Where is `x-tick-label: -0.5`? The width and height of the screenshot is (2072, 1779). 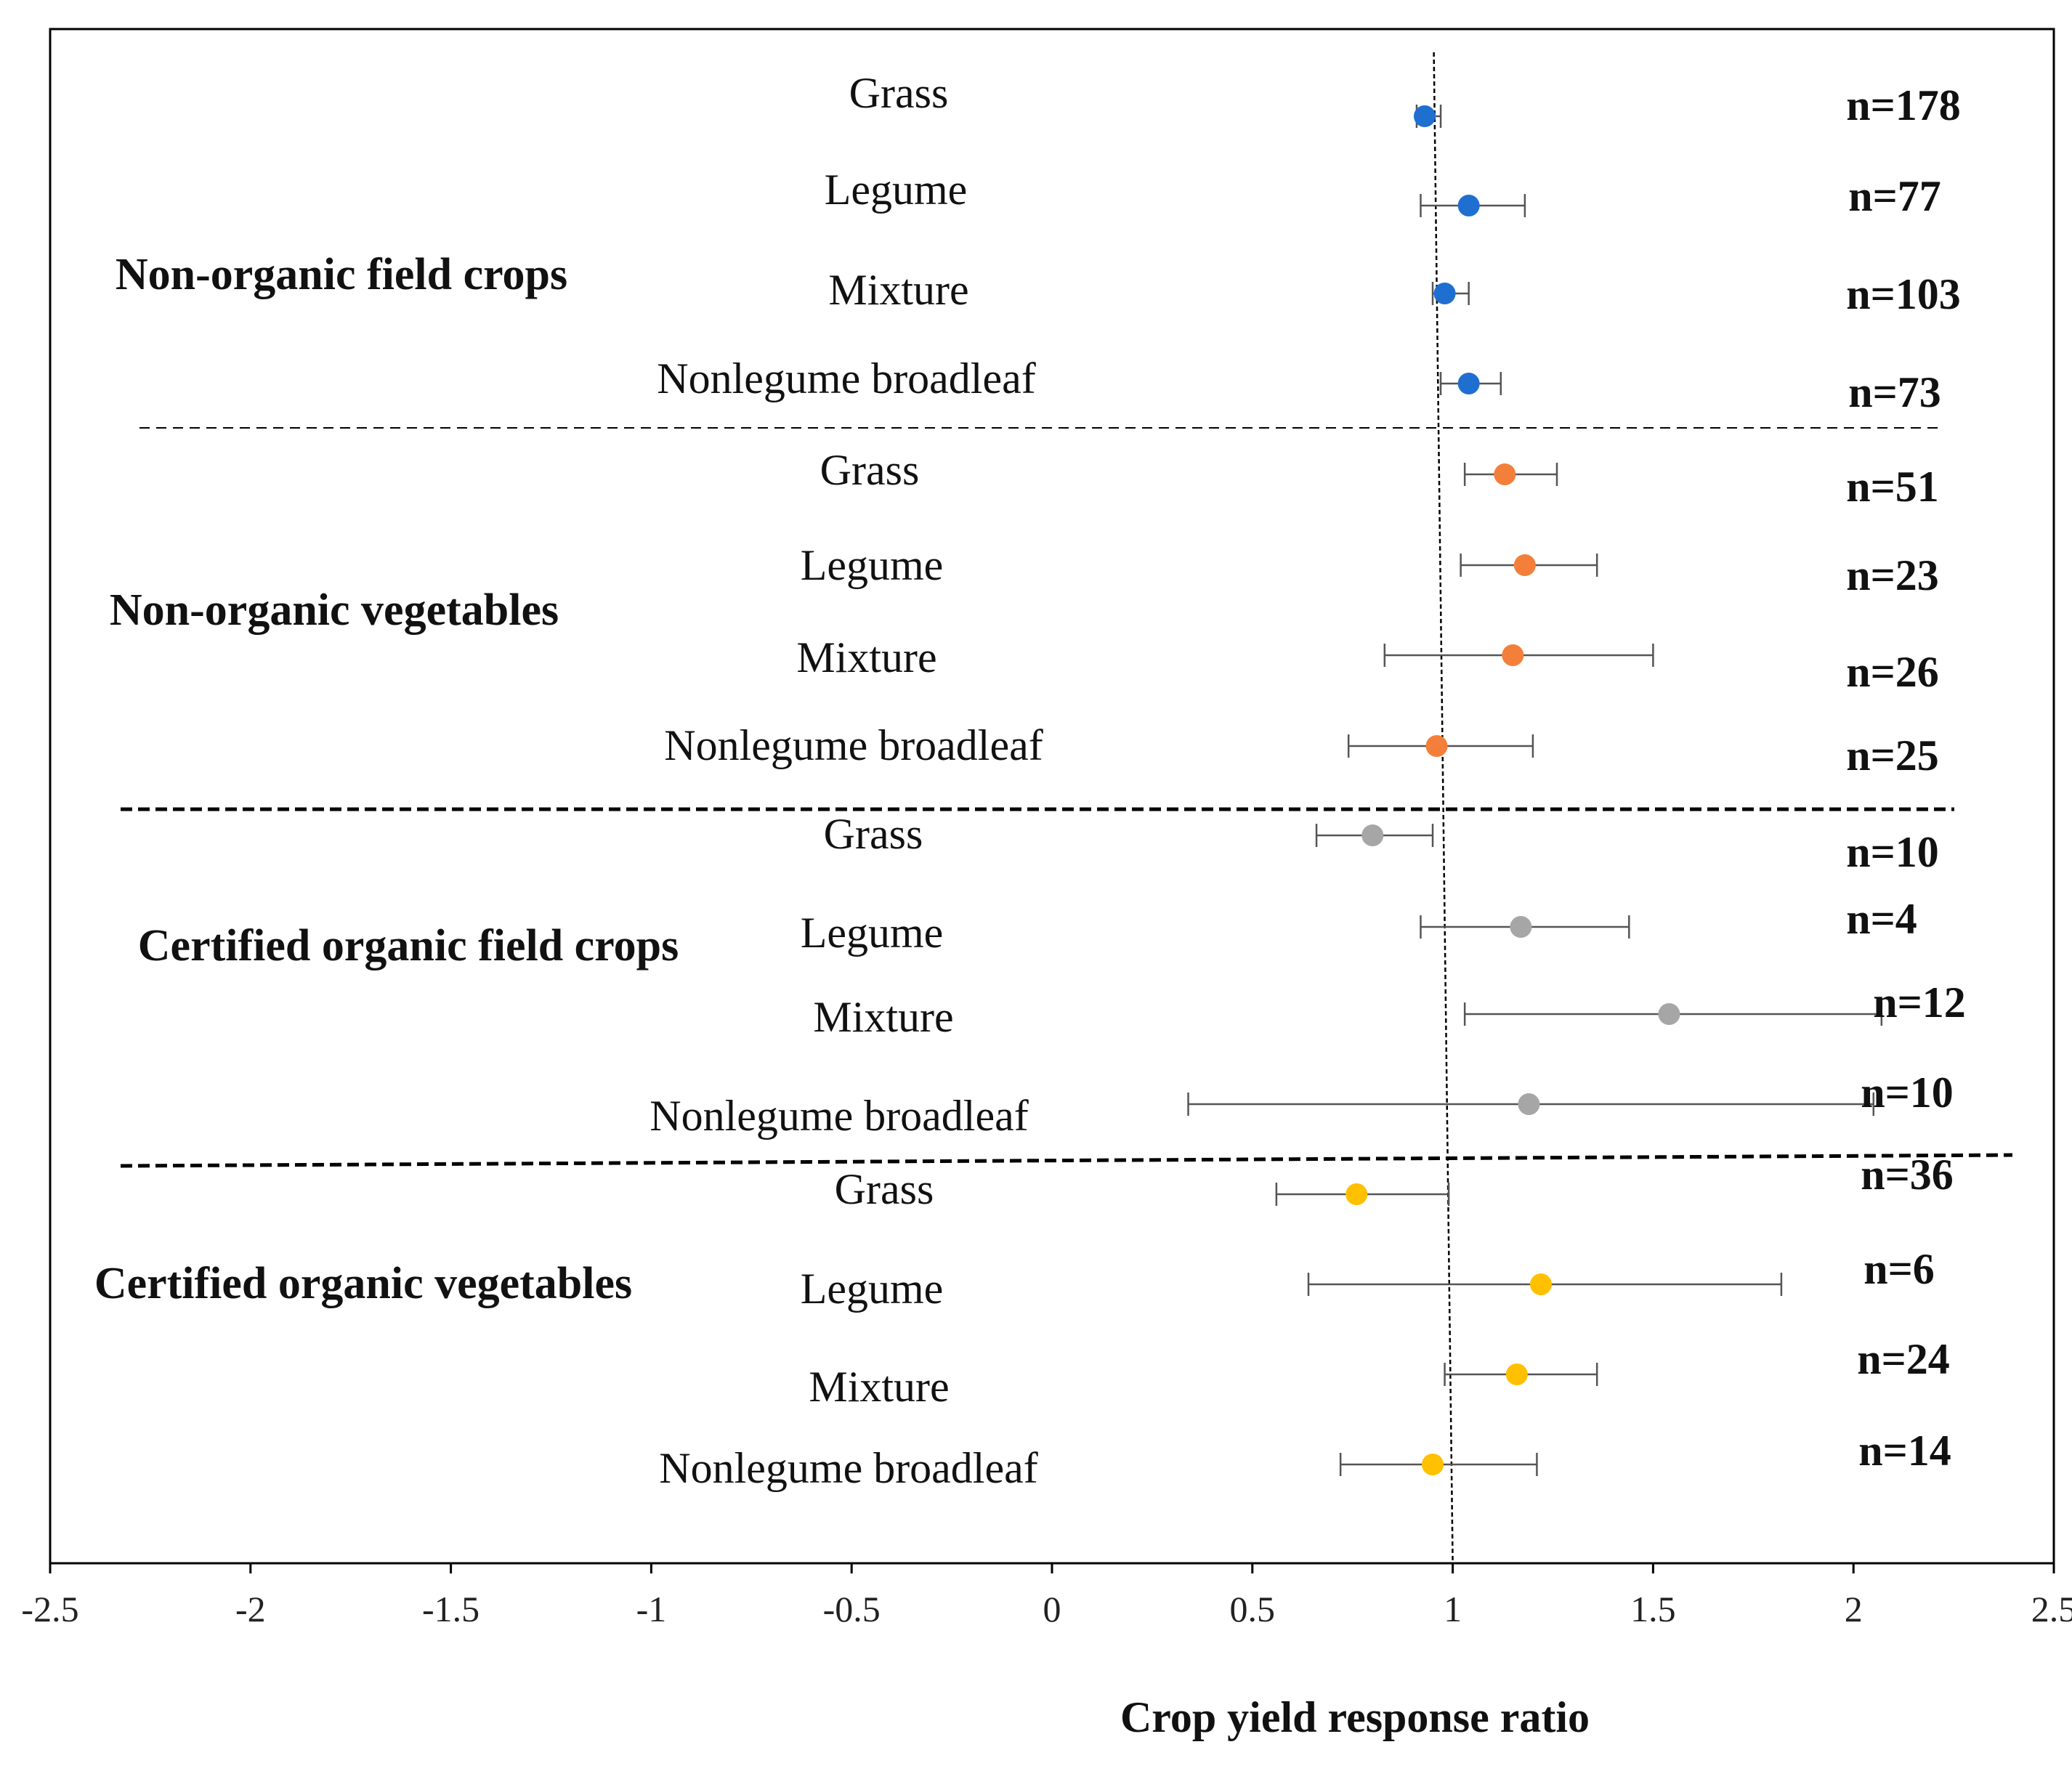 x-tick-label: -0.5 is located at coordinates (852, 1609).